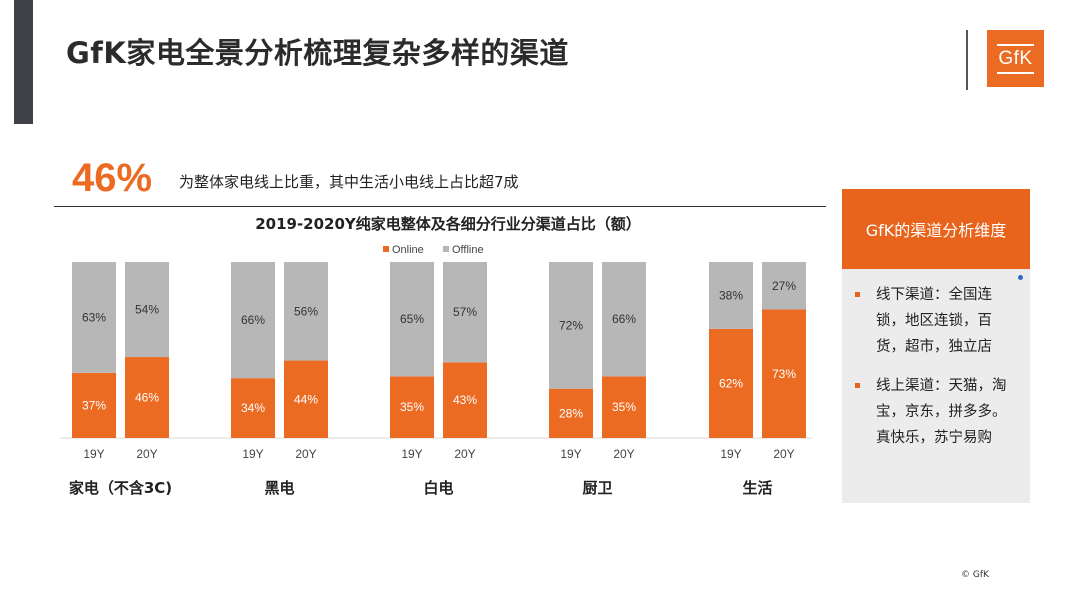  What do you see at coordinates (1020, 277) in the screenshot?
I see `side-panel-dot` at bounding box center [1020, 277].